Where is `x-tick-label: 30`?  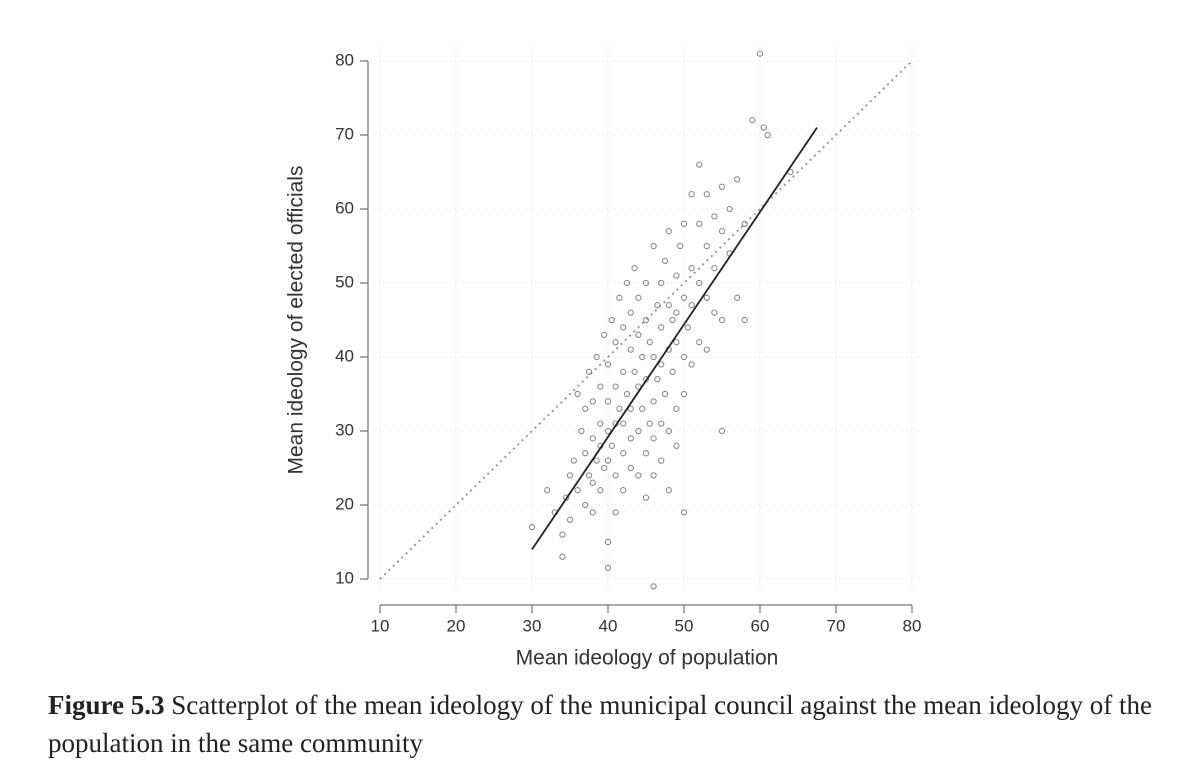 x-tick-label: 30 is located at coordinates (532, 625).